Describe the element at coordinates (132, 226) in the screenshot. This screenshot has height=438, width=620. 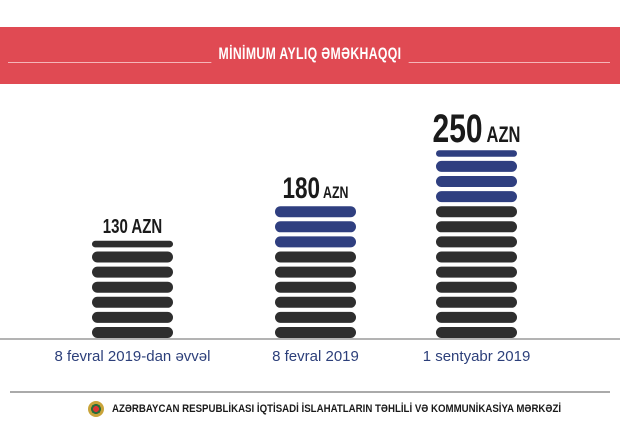
I see `value-label: 130 AZN` at that location.